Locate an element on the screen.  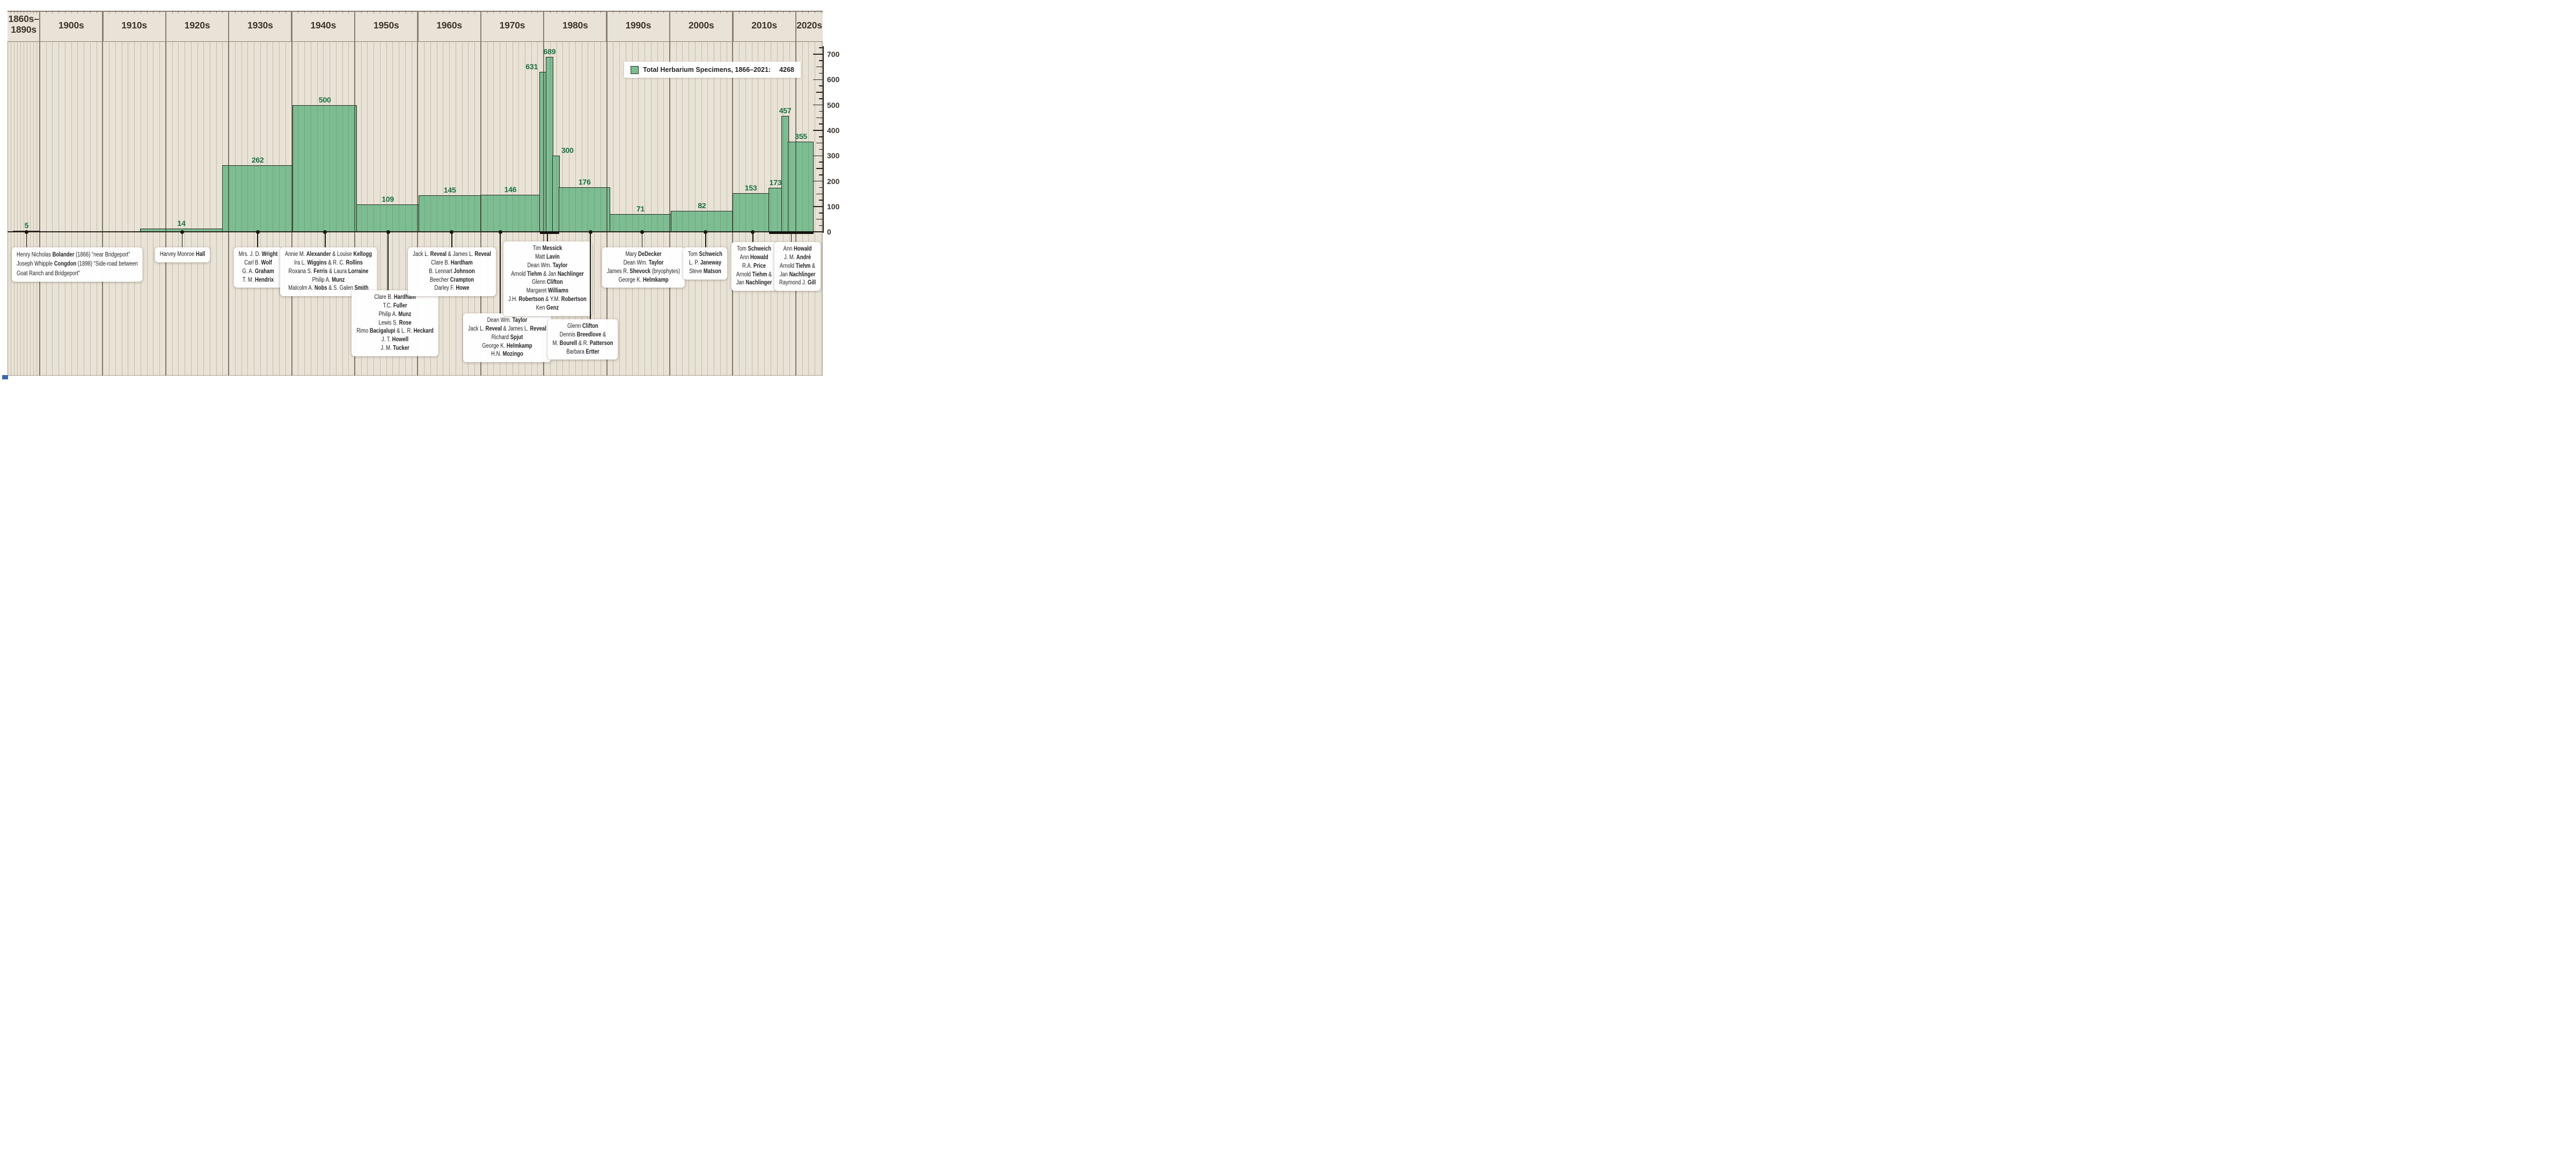
bar-segment-1950.3 is located at coordinates (388, 218).